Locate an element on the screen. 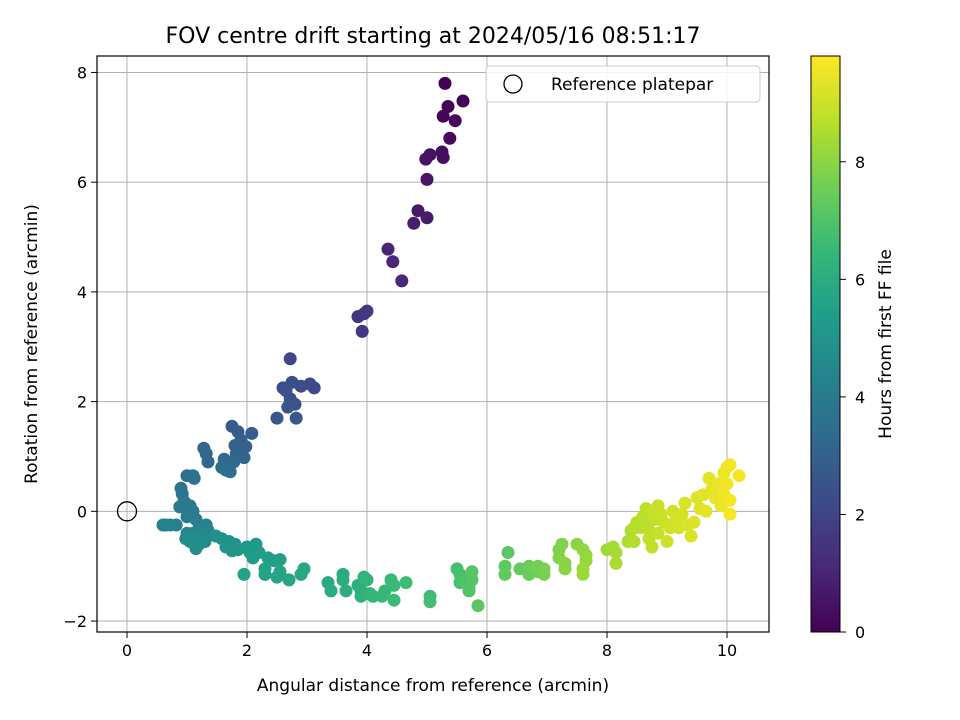 This screenshot has height=720, width=960. colorbar-tick-label: 8 is located at coordinates (860, 162).